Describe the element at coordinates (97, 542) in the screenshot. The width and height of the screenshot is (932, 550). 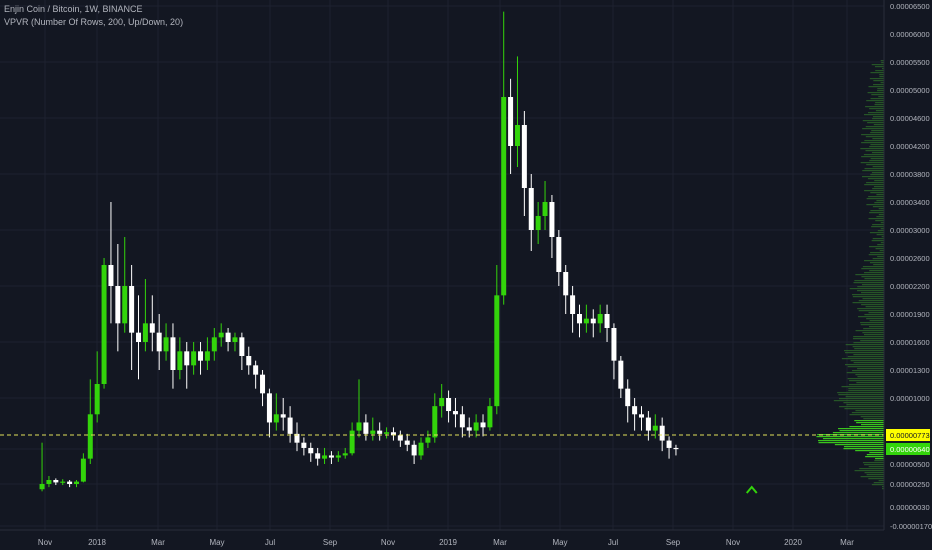
I see `x-tick-label: 2018` at that location.